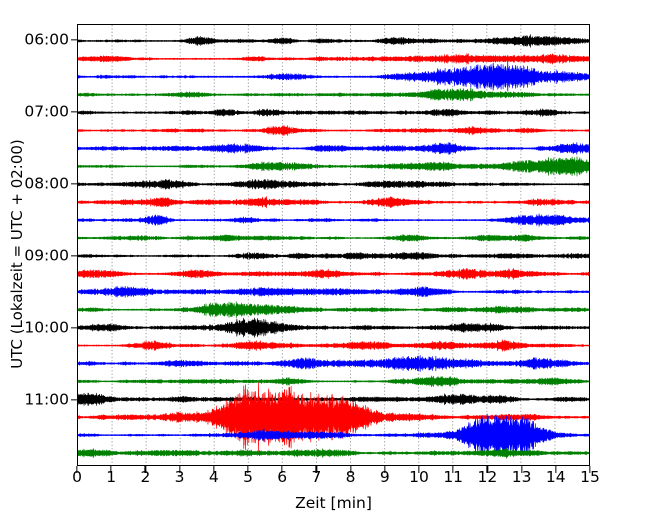 The height and width of the screenshot is (520, 650). What do you see at coordinates (453, 477) in the screenshot?
I see `x-tick-label-11: 11` at bounding box center [453, 477].